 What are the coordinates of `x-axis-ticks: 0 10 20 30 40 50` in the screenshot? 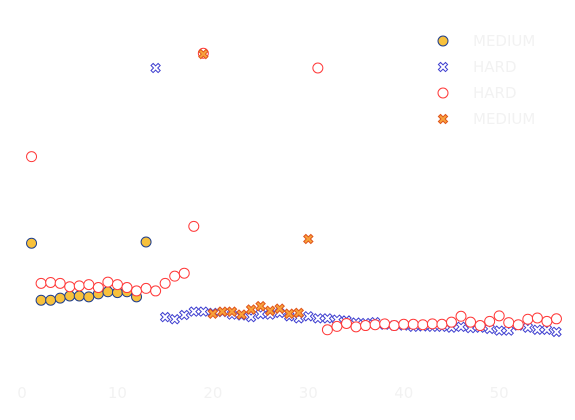 It's located at (263, 393).